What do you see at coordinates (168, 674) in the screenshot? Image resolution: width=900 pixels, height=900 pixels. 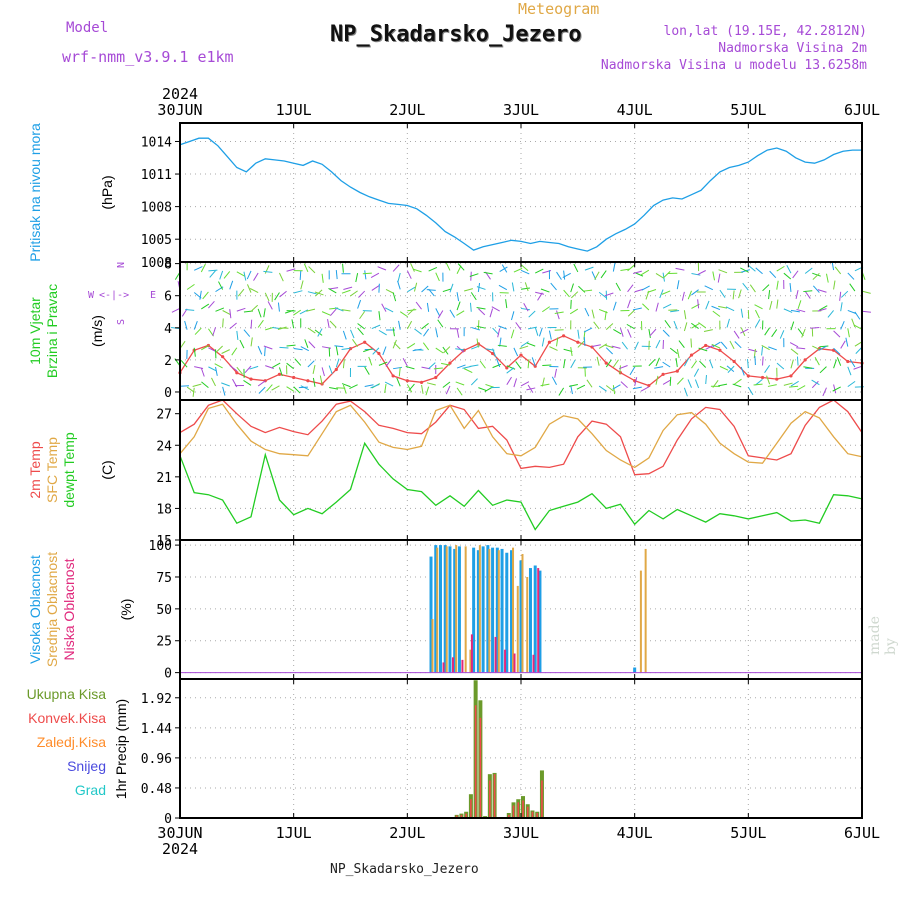 I see `y-tick-label: 0` at bounding box center [168, 674].